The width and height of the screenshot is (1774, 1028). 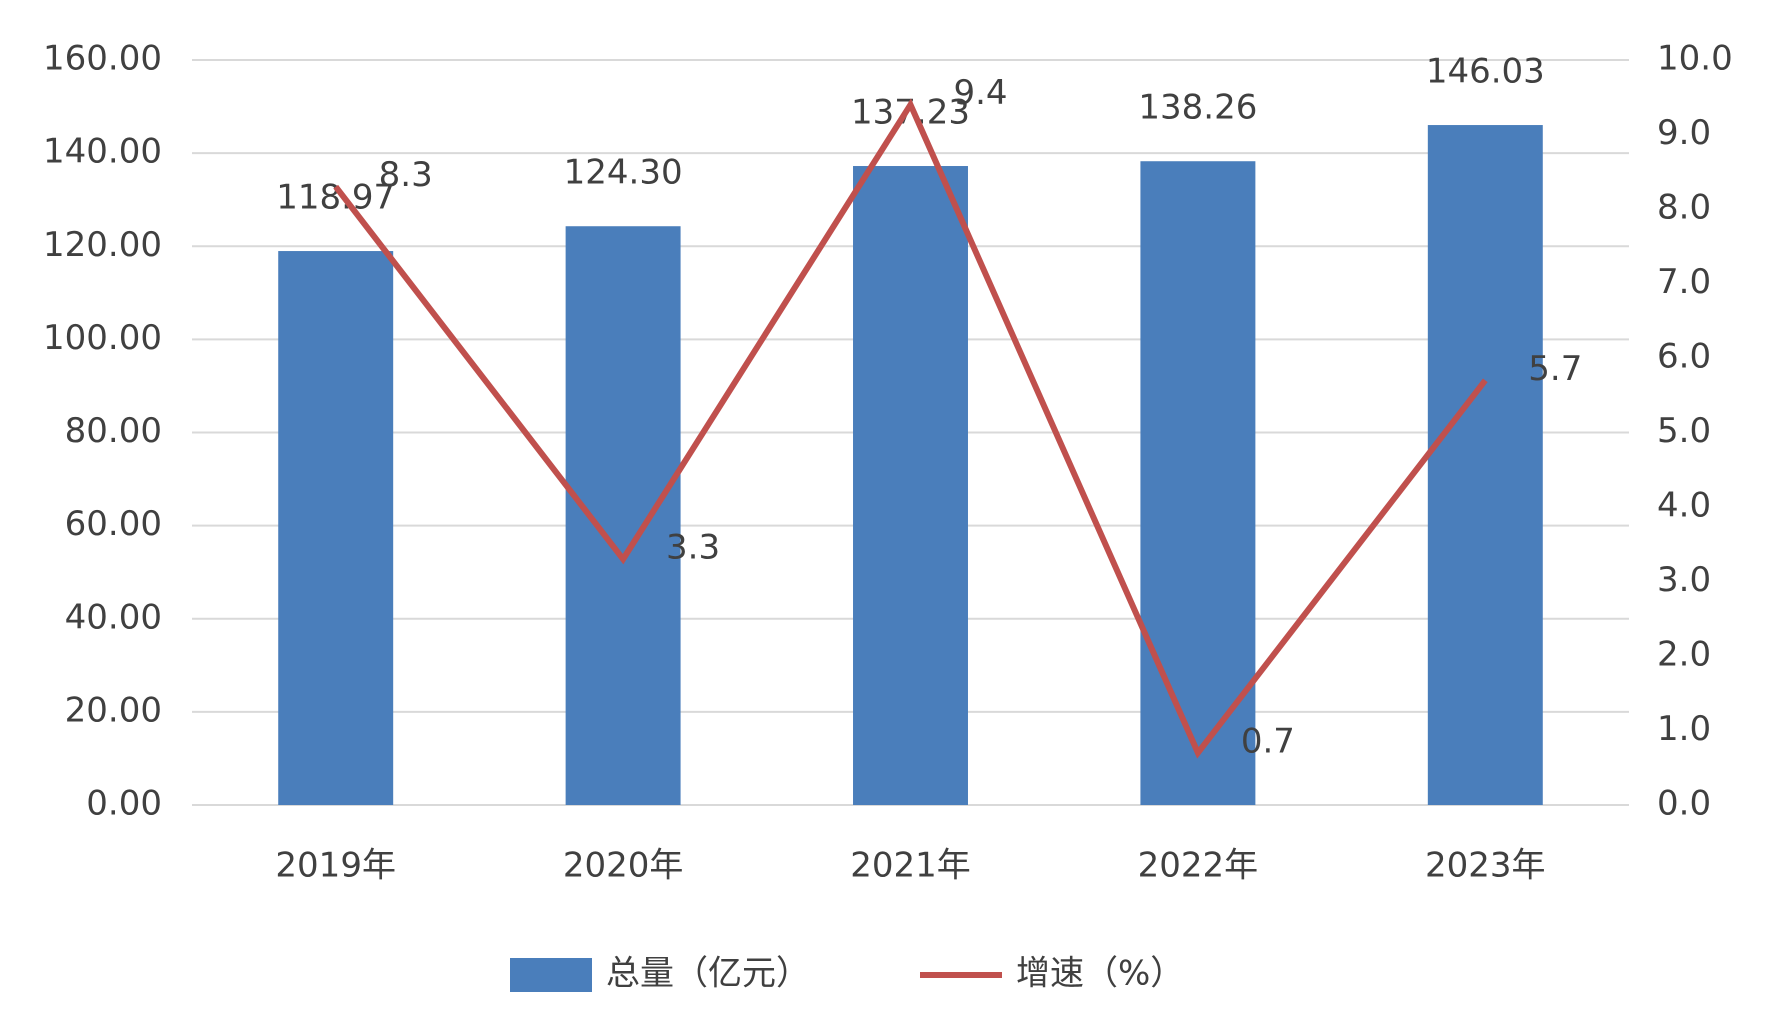 What do you see at coordinates (124, 804) in the screenshot?
I see `y-tick-label: 0.00` at bounding box center [124, 804].